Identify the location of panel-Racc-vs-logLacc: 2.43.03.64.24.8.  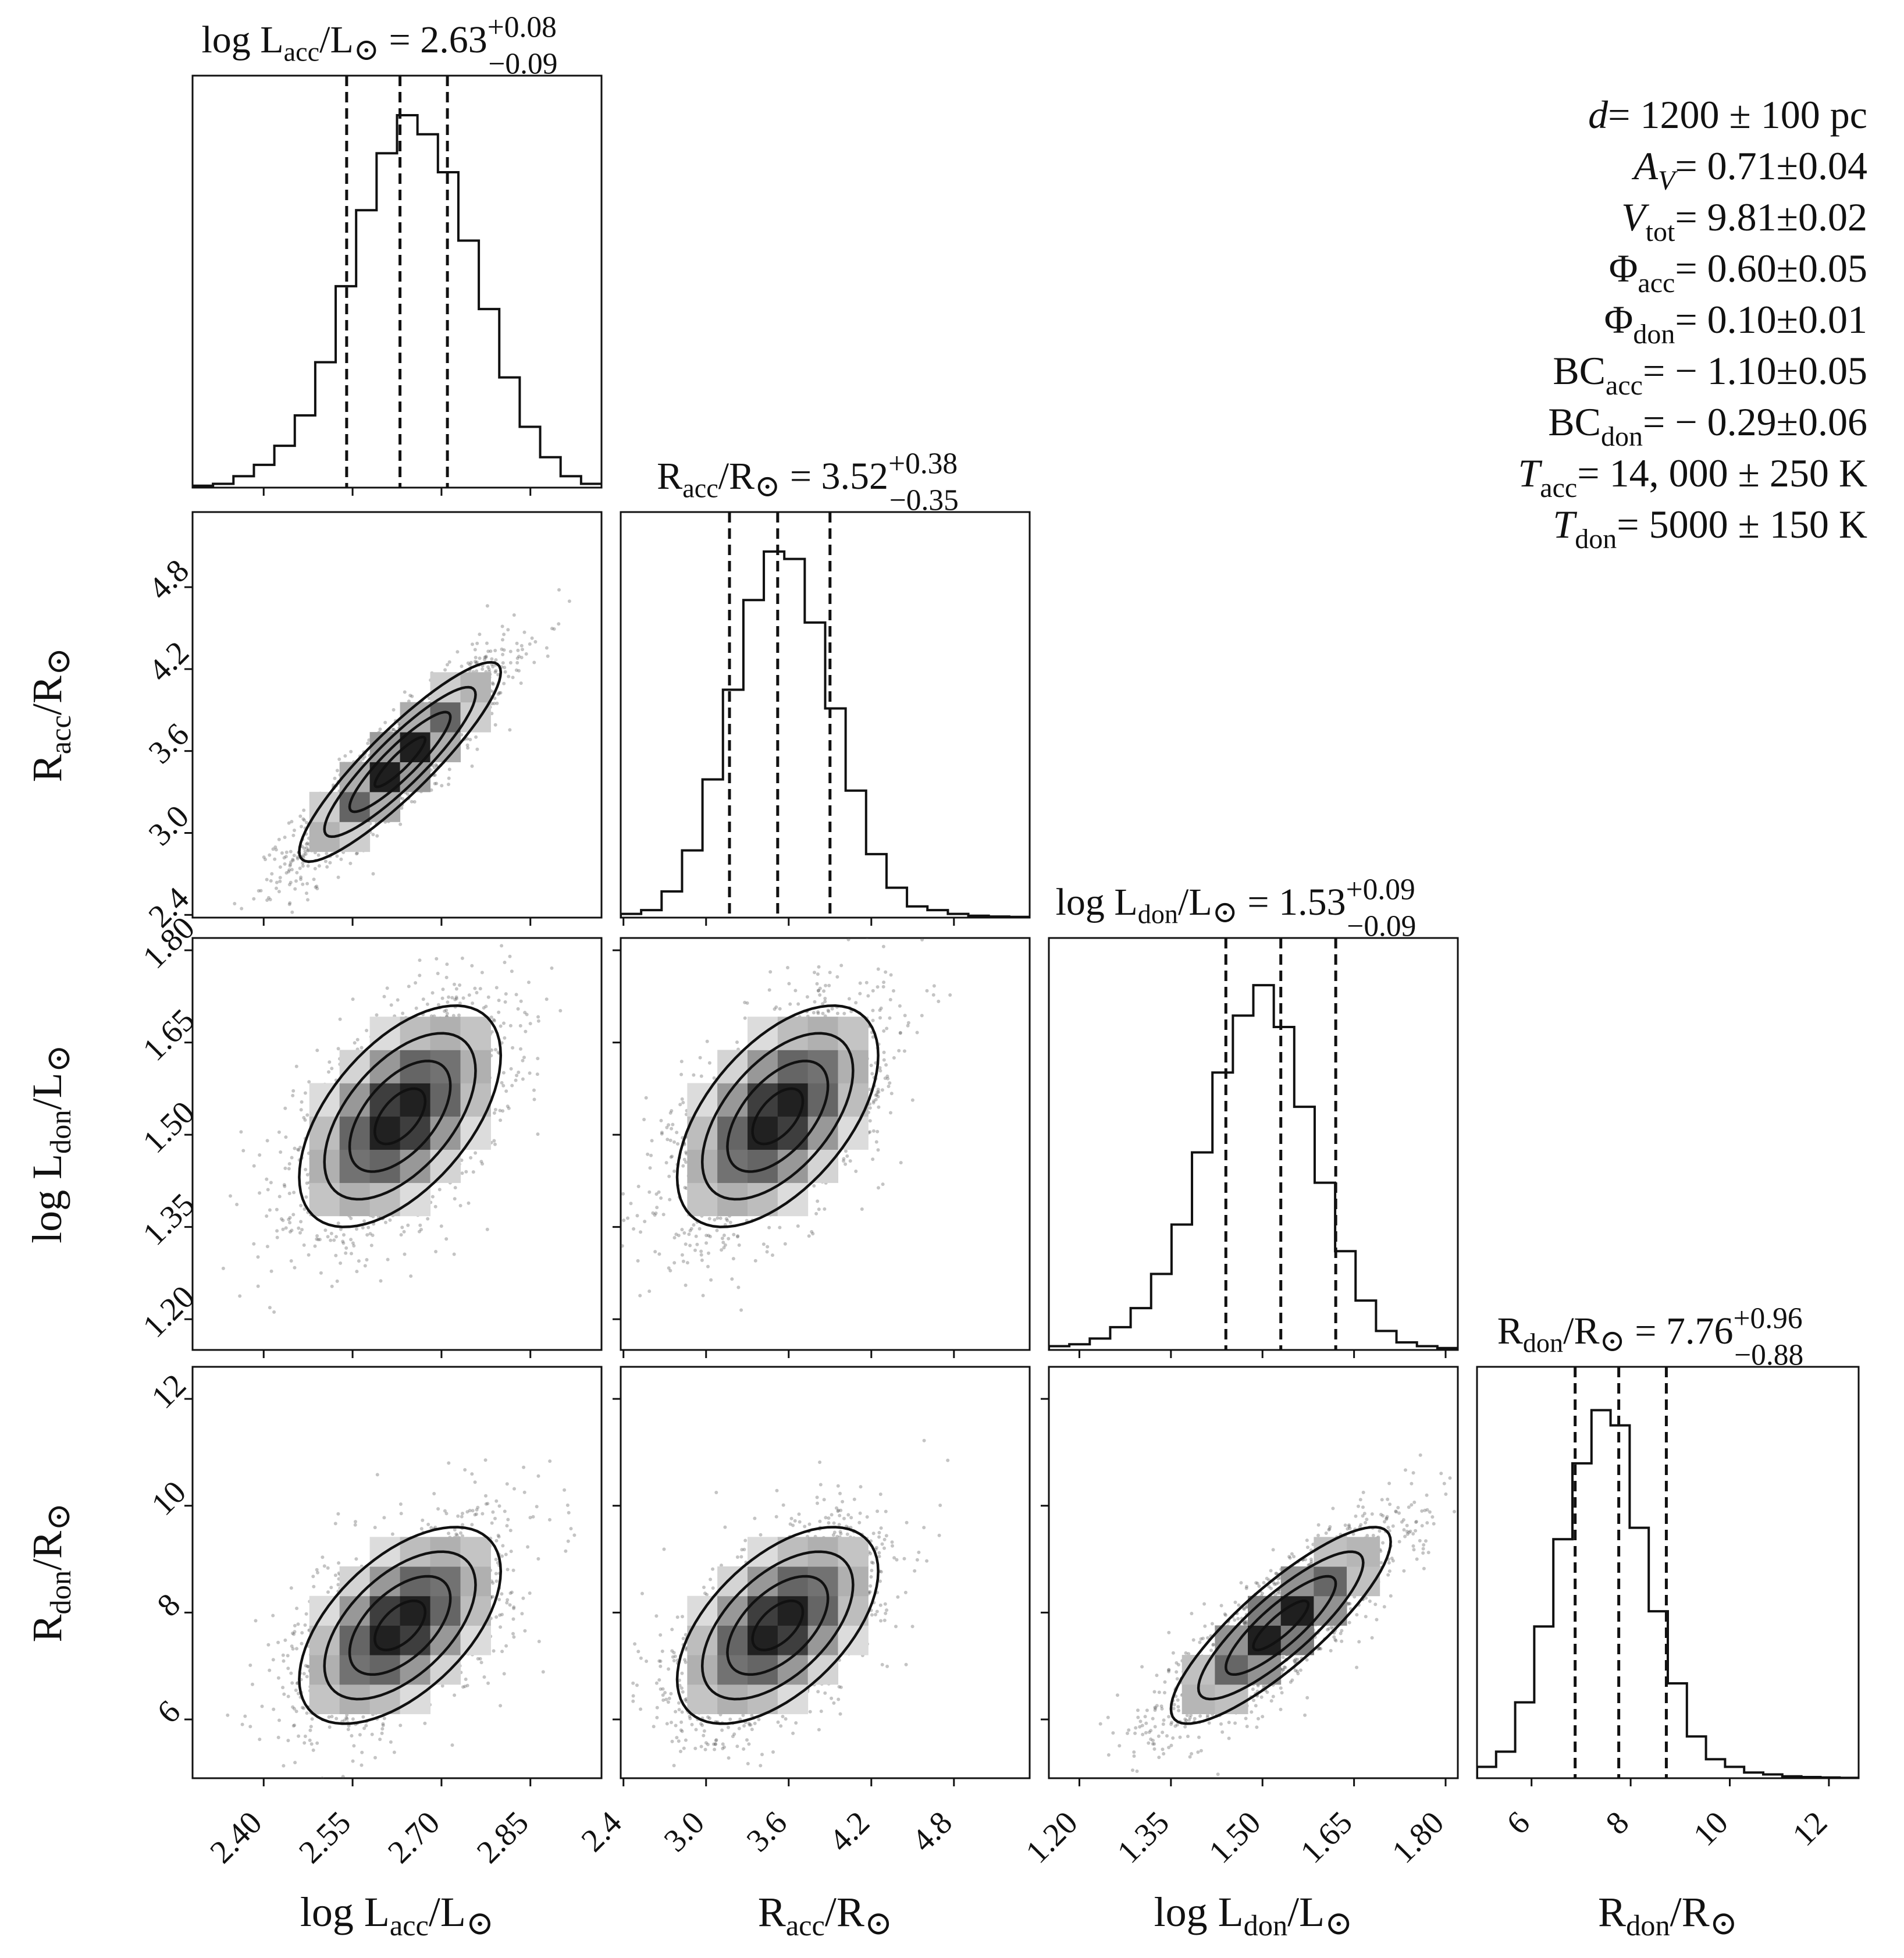
(372, 722).